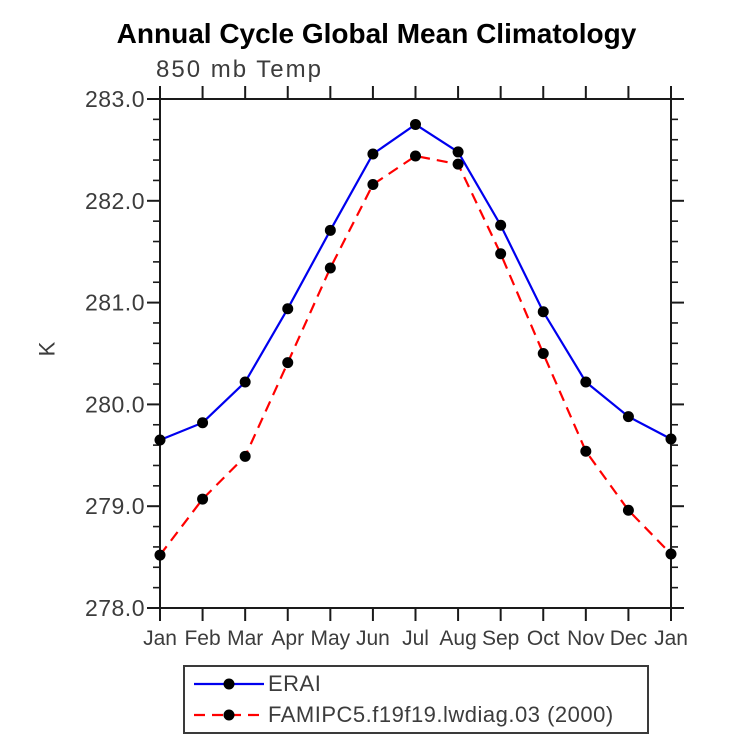  I want to click on y-tick-label: 281.0, so click(115, 303).